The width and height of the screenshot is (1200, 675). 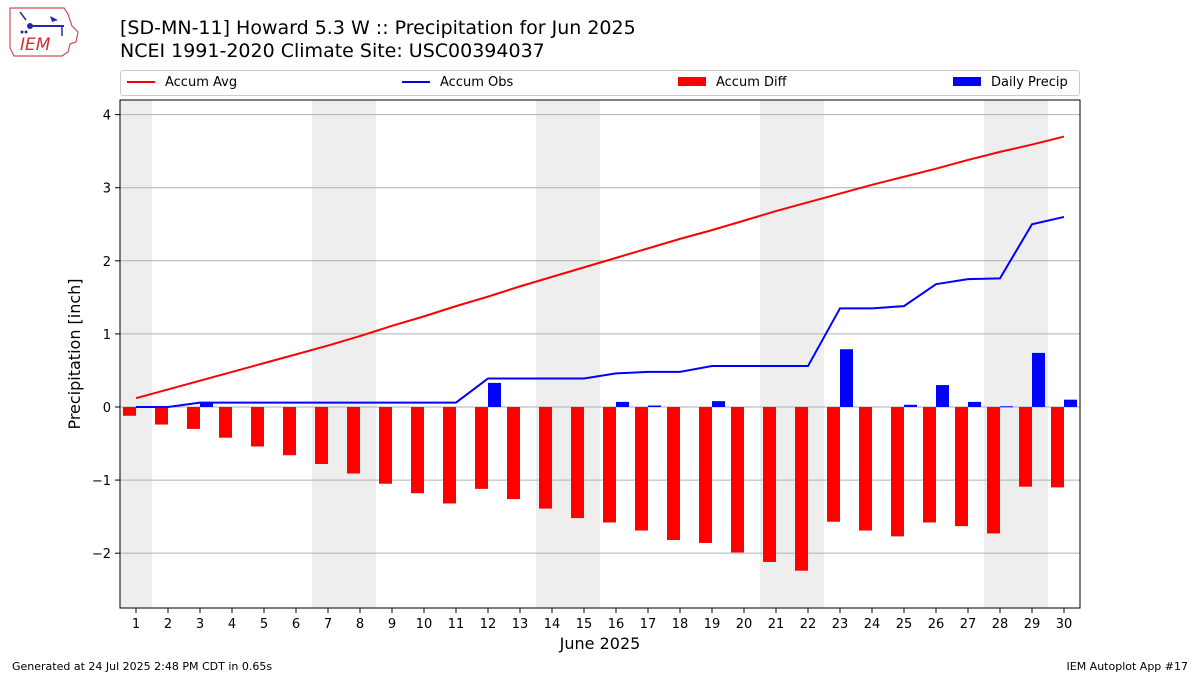 I want to click on x-tick-label: 24, so click(x=872, y=624).